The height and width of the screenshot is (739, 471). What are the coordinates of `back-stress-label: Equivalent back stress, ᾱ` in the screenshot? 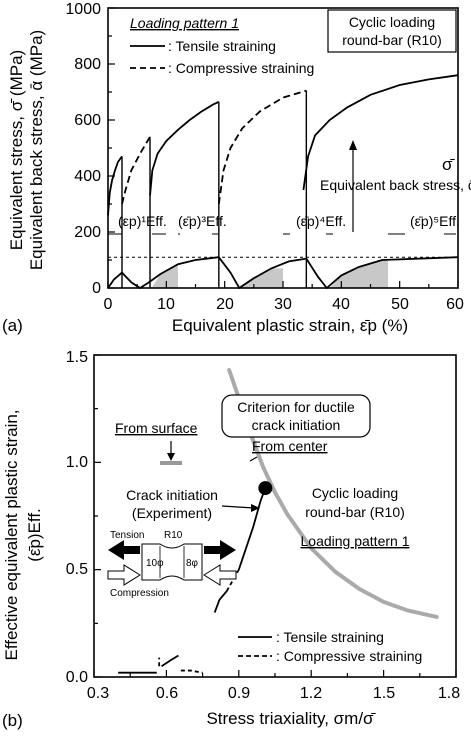 It's located at (395, 185).